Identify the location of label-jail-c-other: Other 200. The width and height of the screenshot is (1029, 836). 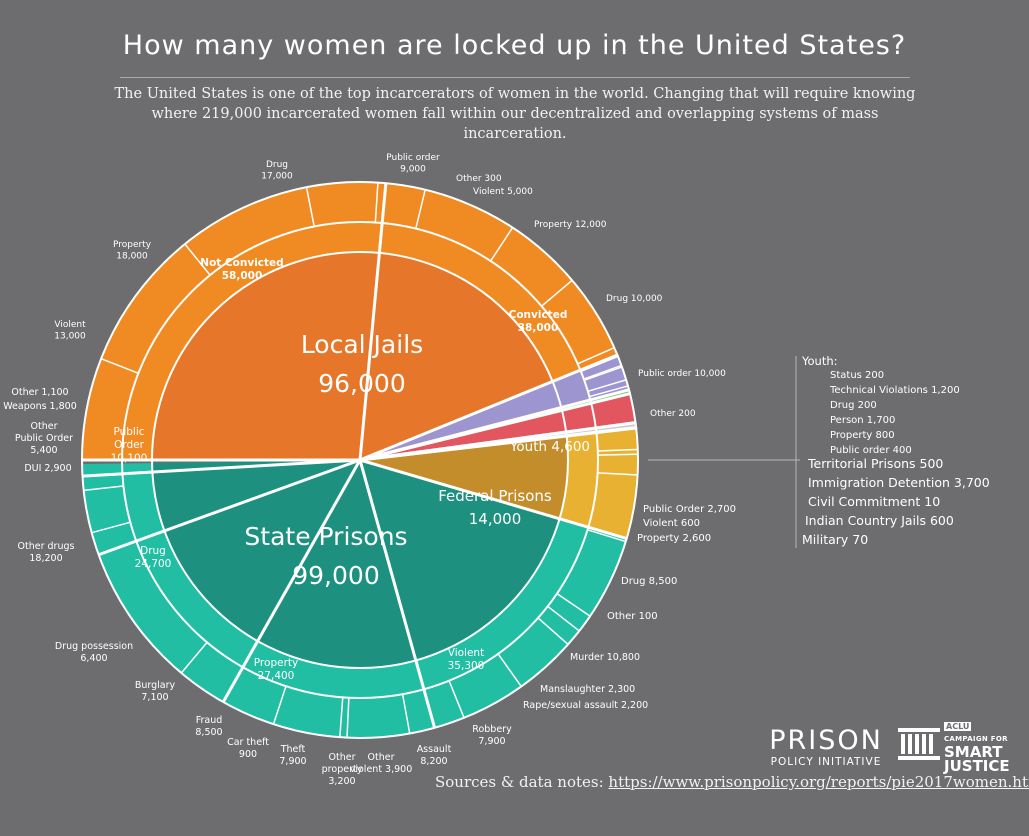
(673, 414).